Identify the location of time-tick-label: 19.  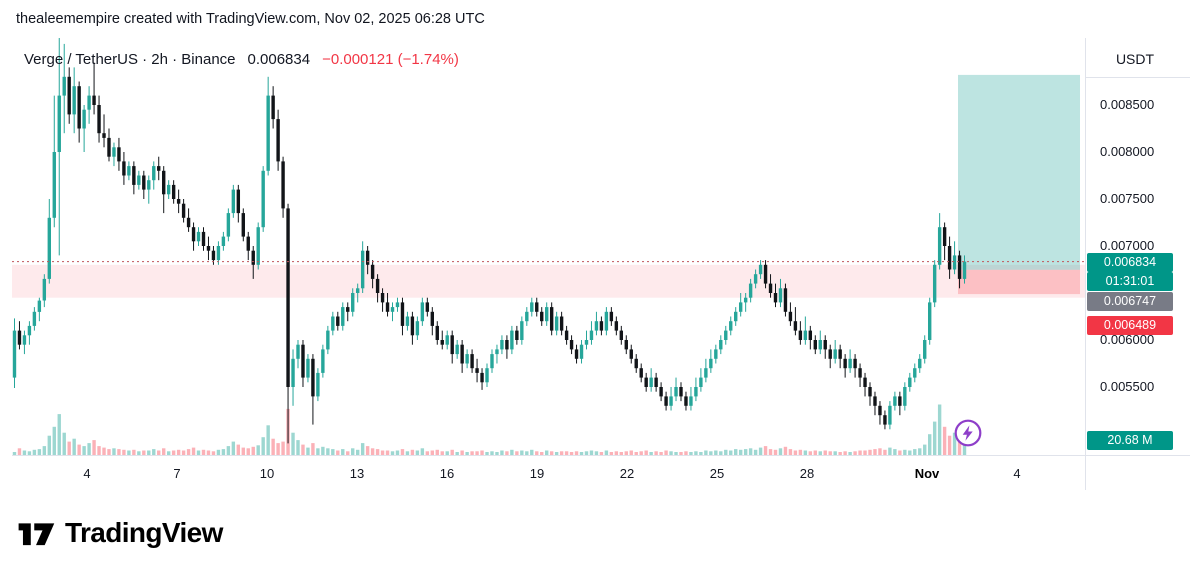
(537, 473).